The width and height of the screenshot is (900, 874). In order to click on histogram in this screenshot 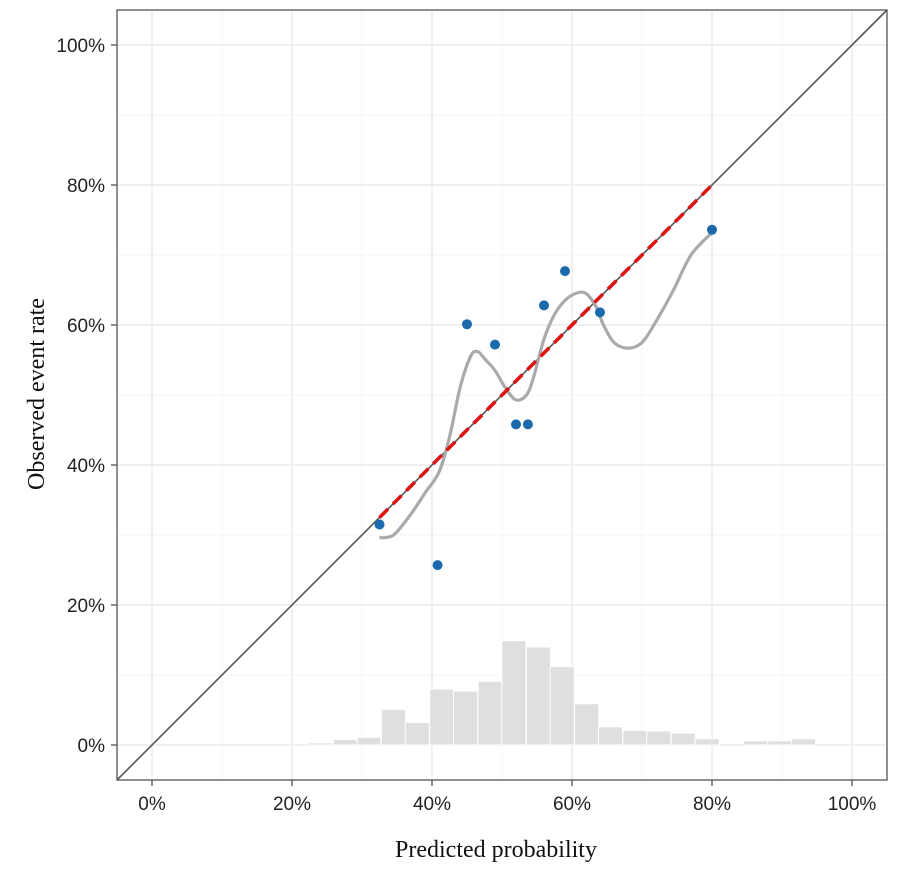, I will do `click(562, 693)`.